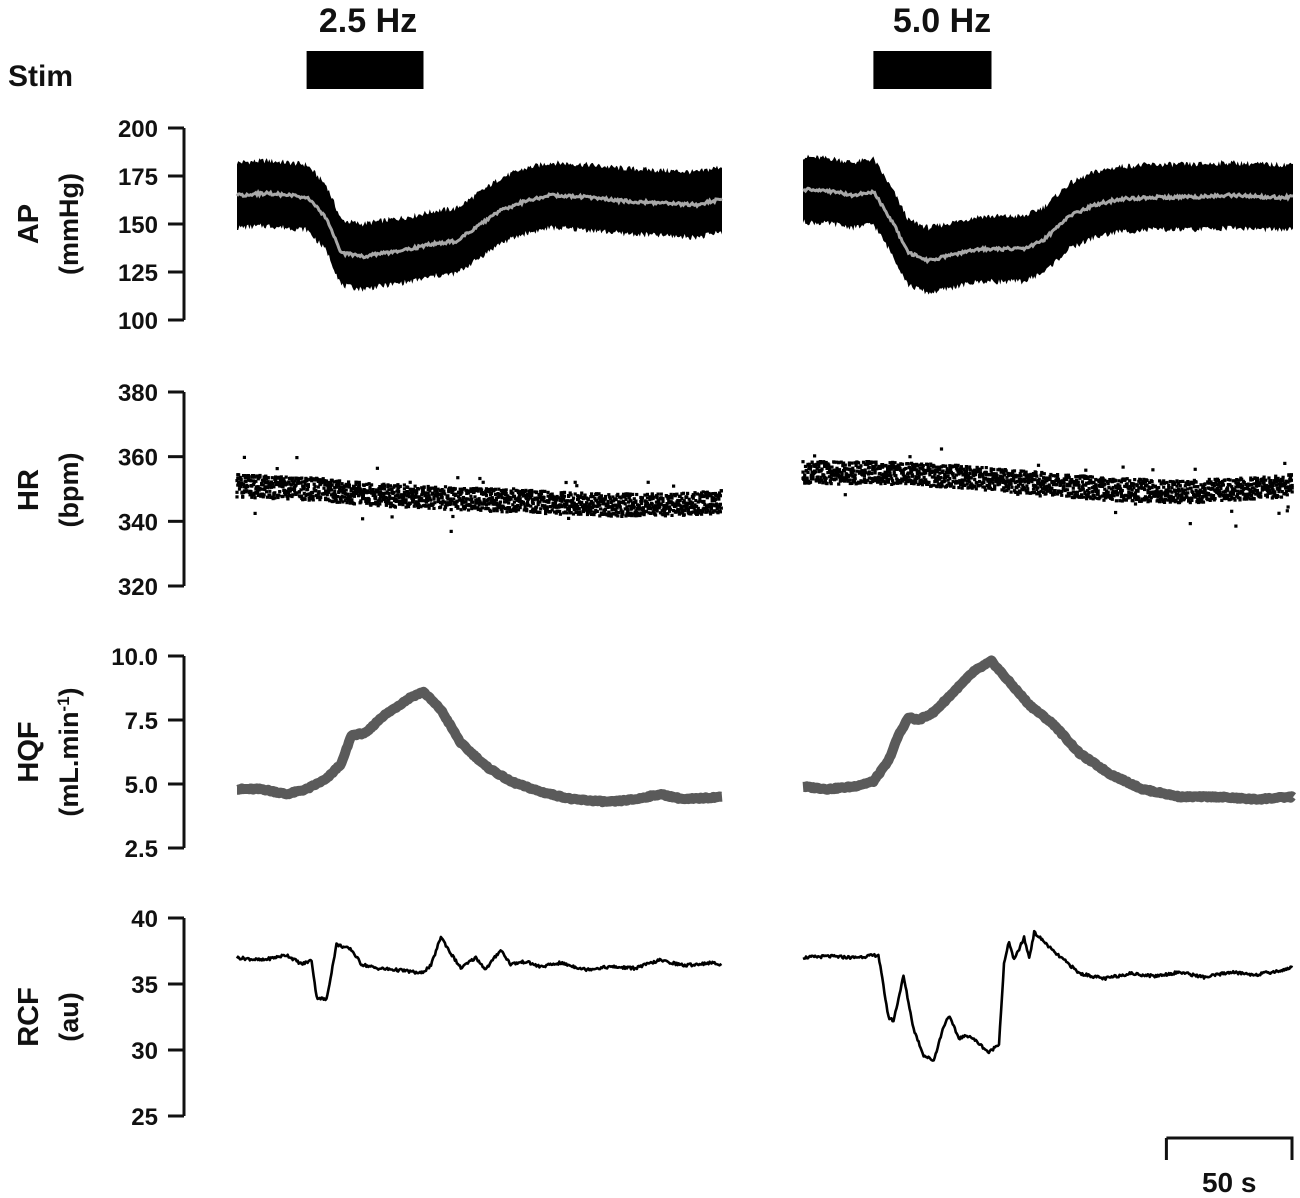 The height and width of the screenshot is (1198, 1300). Describe the element at coordinates (1229, 1148) in the screenshot. I see `time-scale-bar` at that location.